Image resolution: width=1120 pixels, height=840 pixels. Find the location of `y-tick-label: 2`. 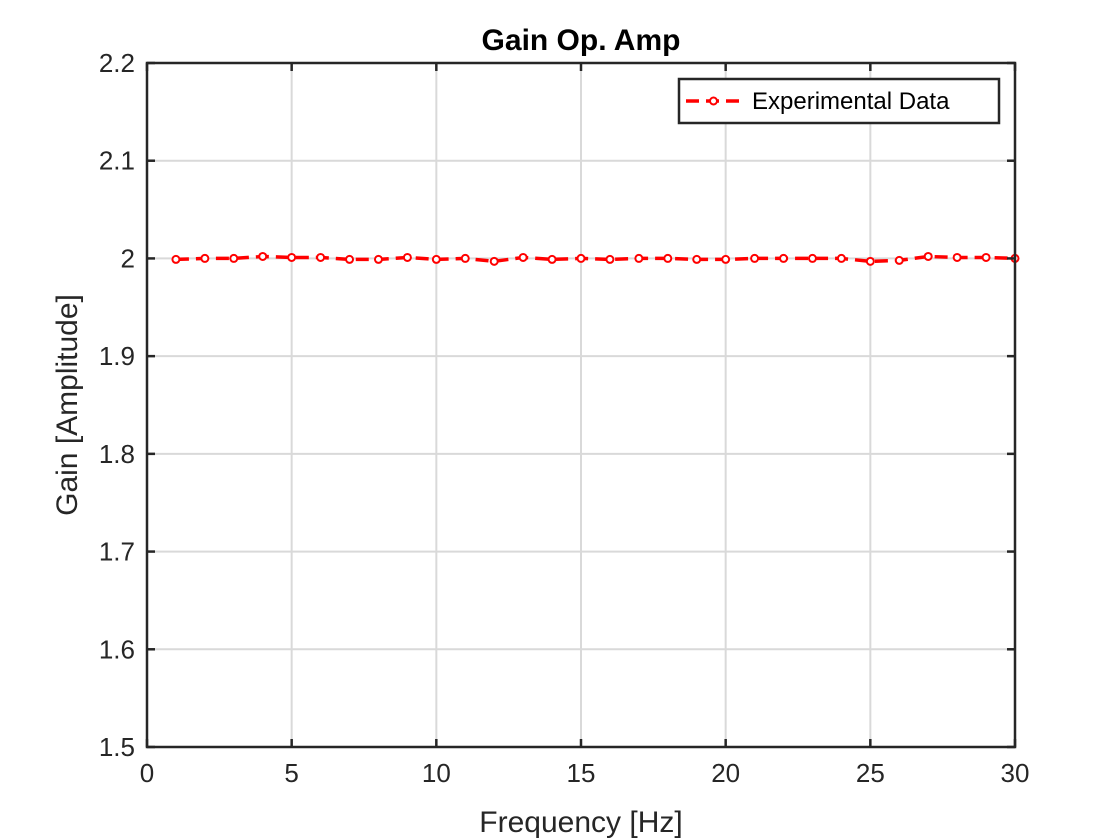

y-tick-label: 2 is located at coordinates (128, 258).